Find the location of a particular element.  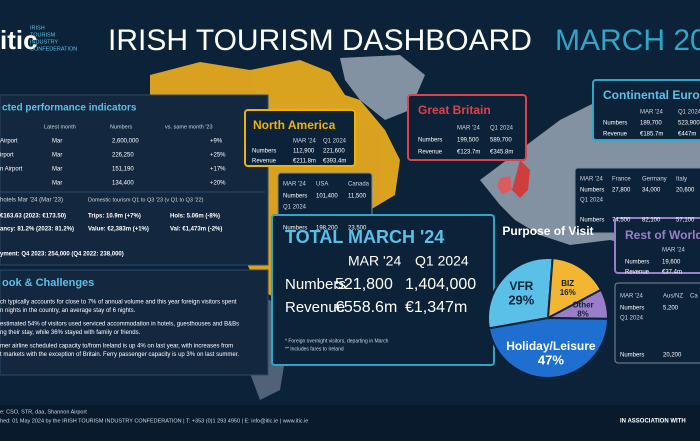

continental-europe-box is located at coordinates (646, 110).